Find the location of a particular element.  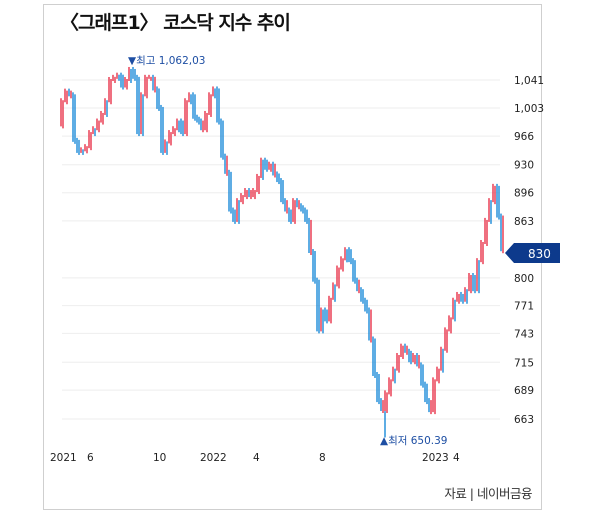

y-tick-label: 771 is located at coordinates (524, 307).